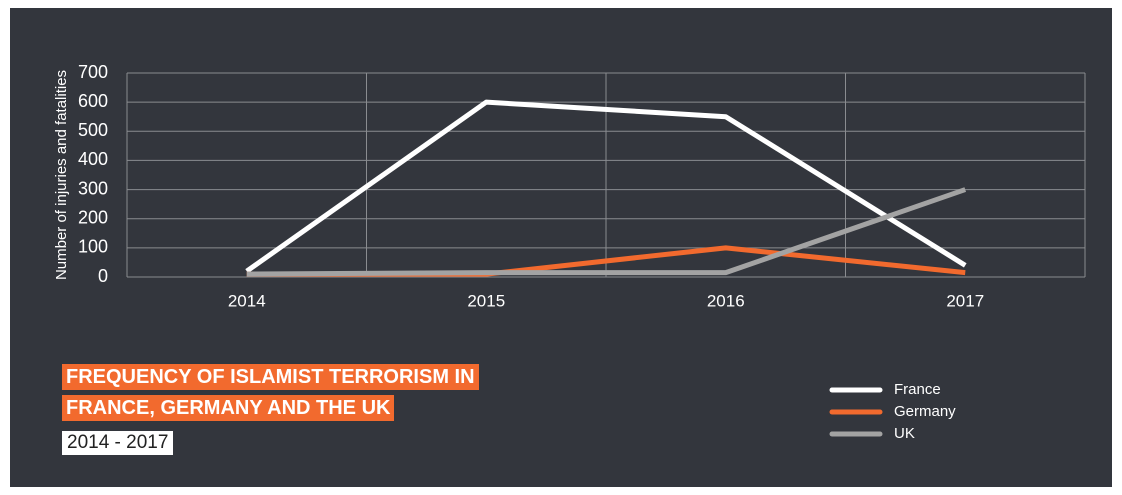 This screenshot has width=1122, height=495. Describe the element at coordinates (925, 411) in the screenshot. I see `legend-label: Germany` at that location.